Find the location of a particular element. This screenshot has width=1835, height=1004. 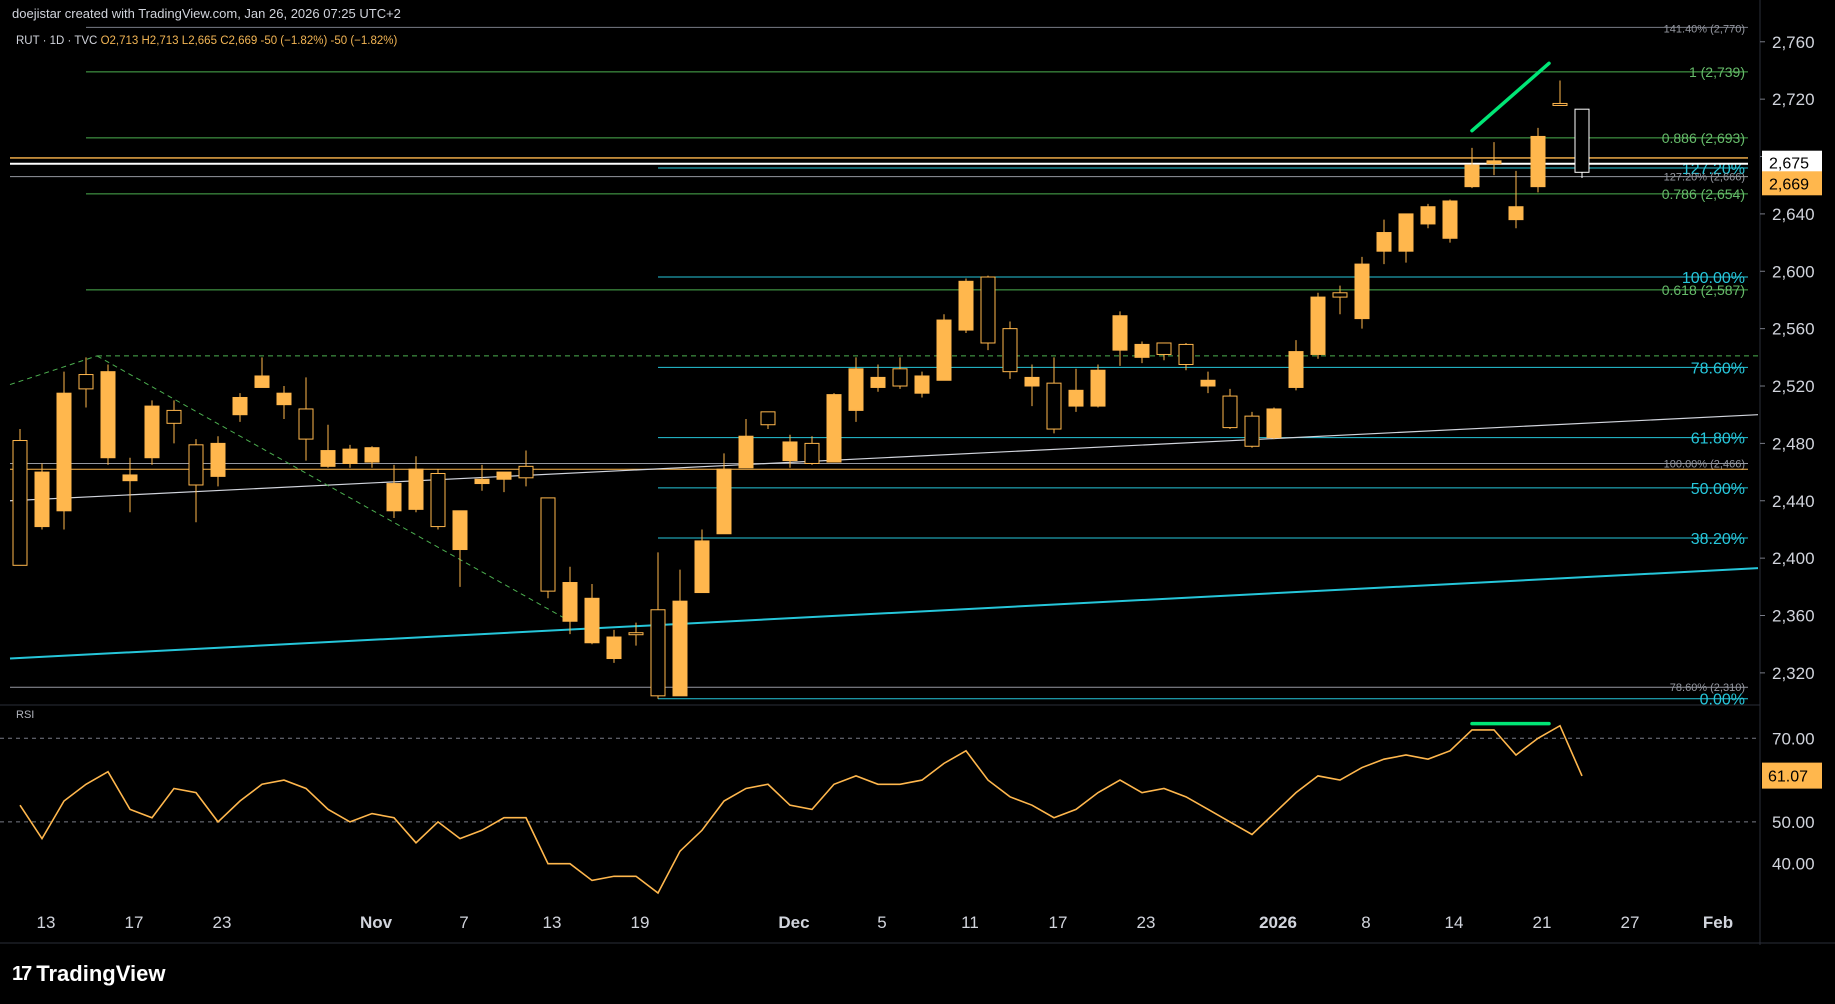

time-axis-tick: 2026 is located at coordinates (1278, 922).